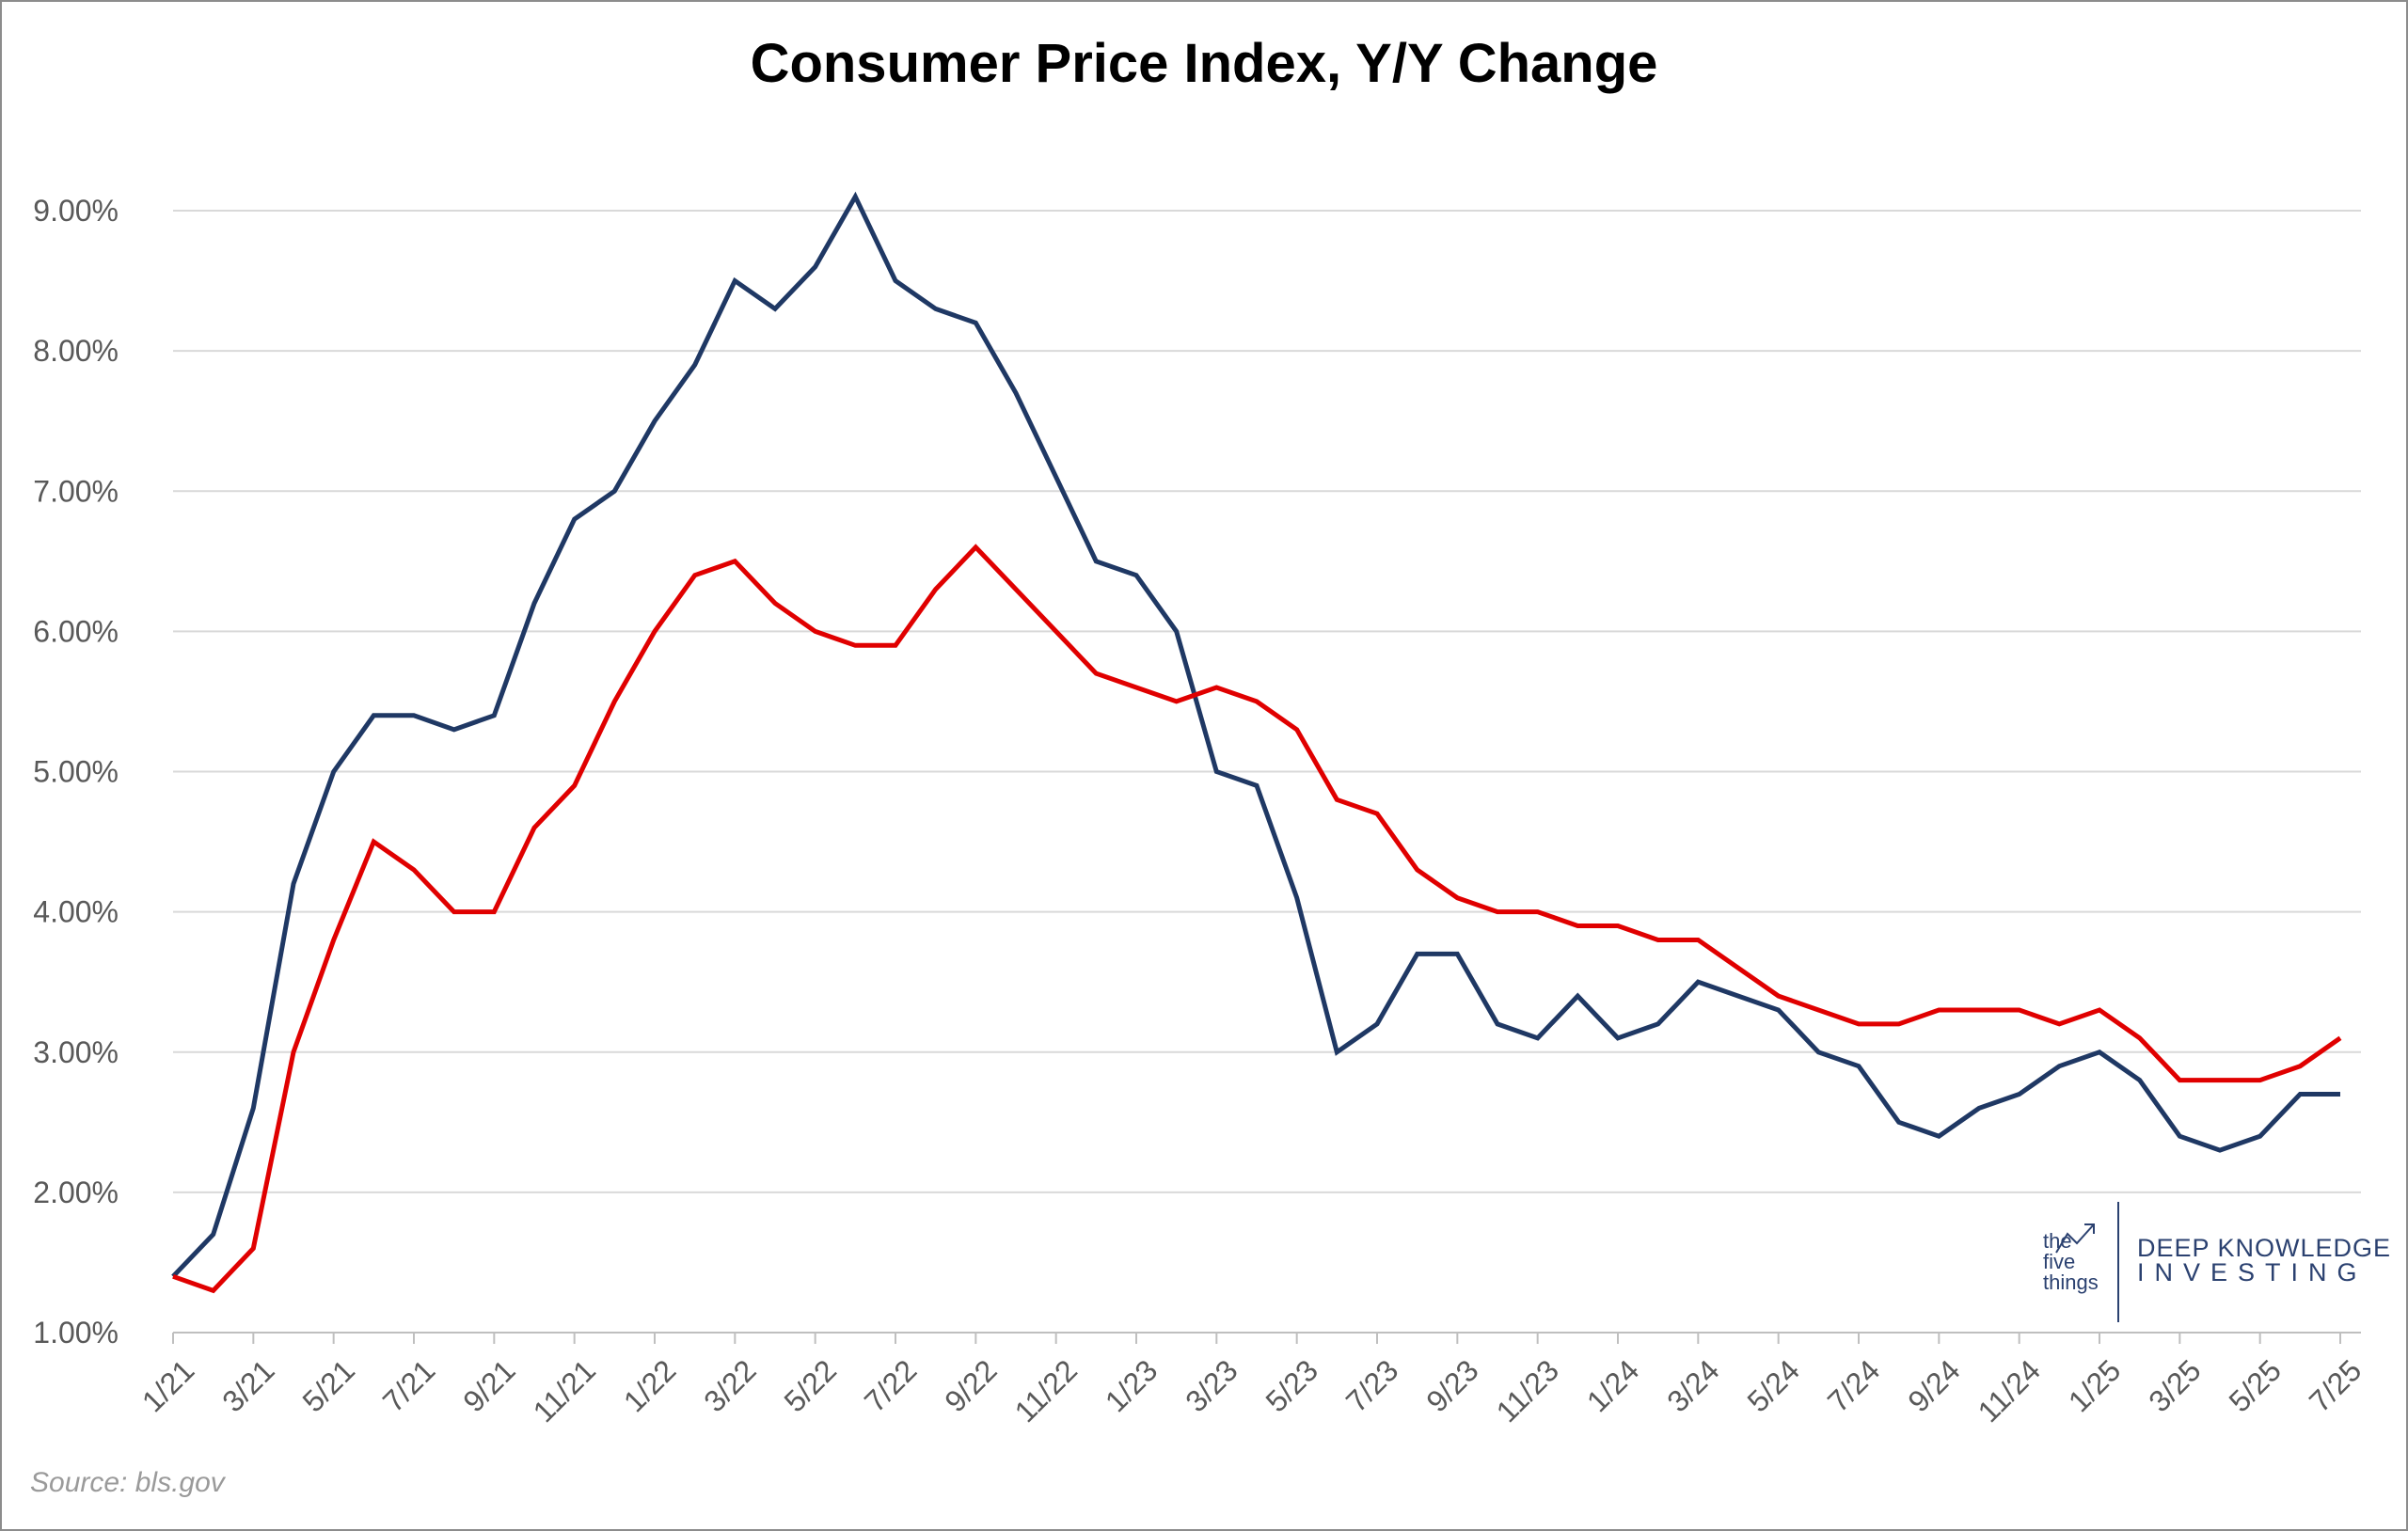 The height and width of the screenshot is (1531, 2408). What do you see at coordinates (971, 1385) in the screenshot?
I see `x-tick-label: 9/22` at bounding box center [971, 1385].